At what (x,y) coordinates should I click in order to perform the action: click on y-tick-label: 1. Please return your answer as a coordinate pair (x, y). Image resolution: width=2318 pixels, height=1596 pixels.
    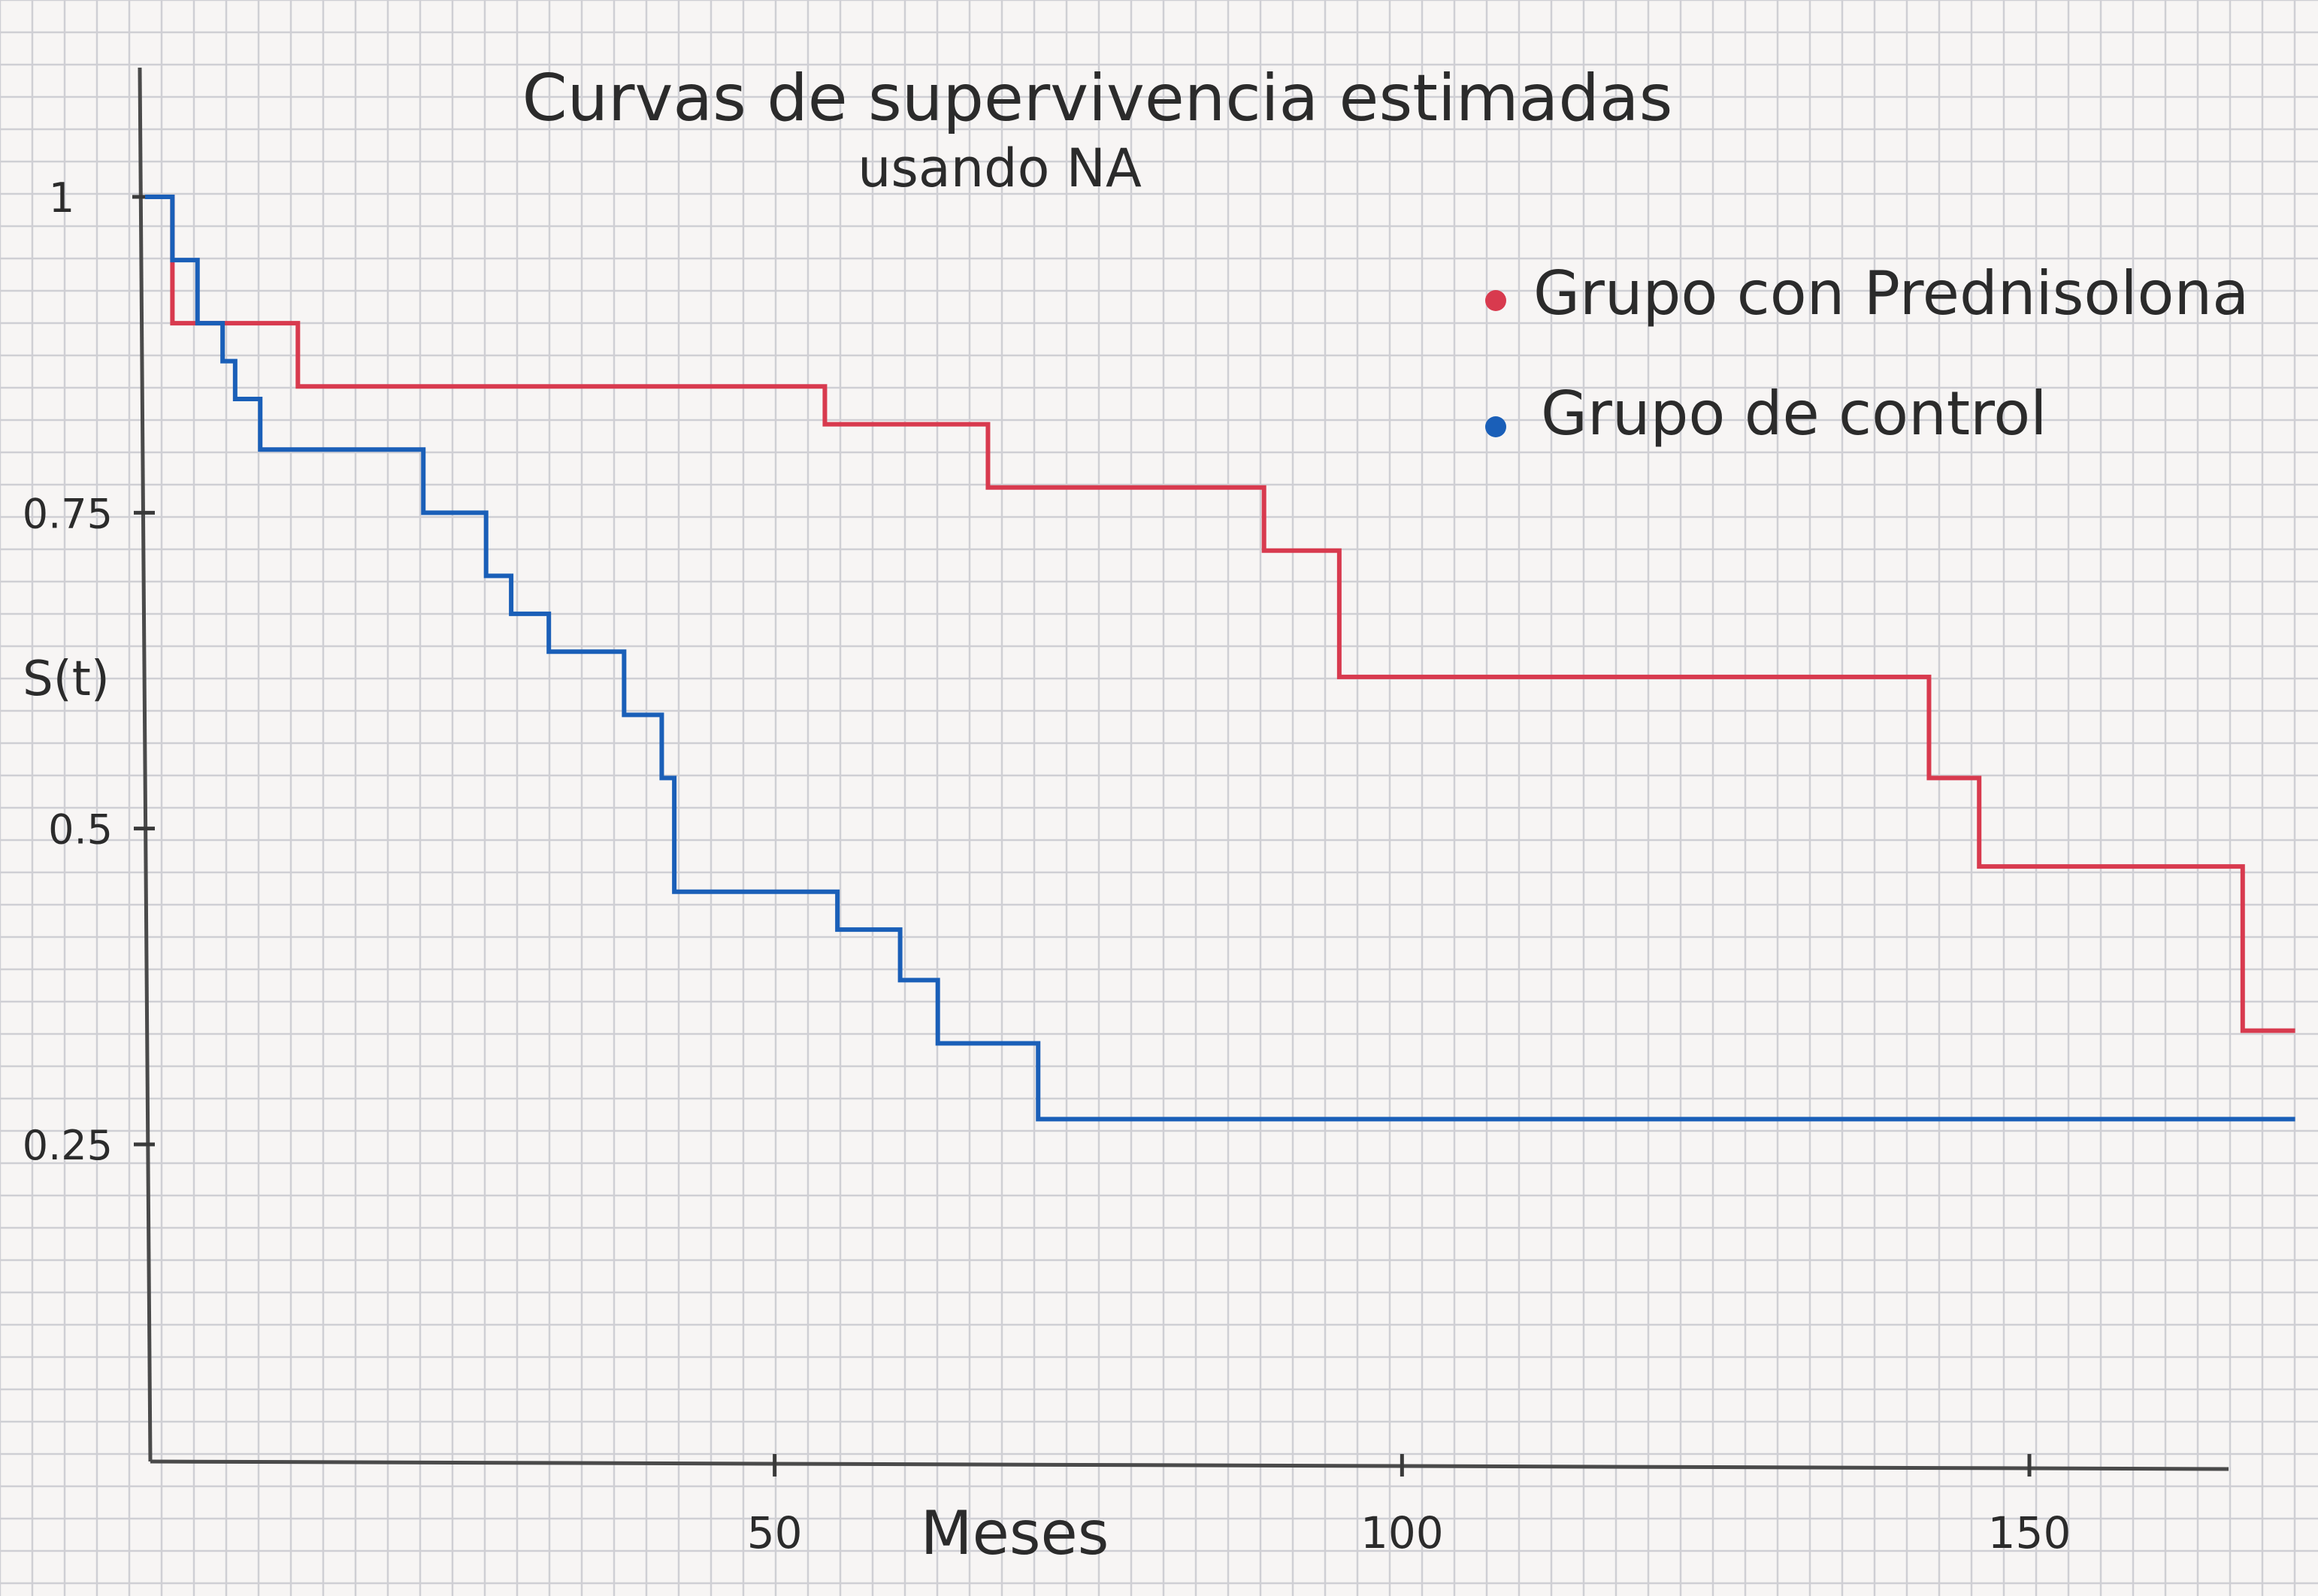
    Looking at the image, I should click on (61, 198).